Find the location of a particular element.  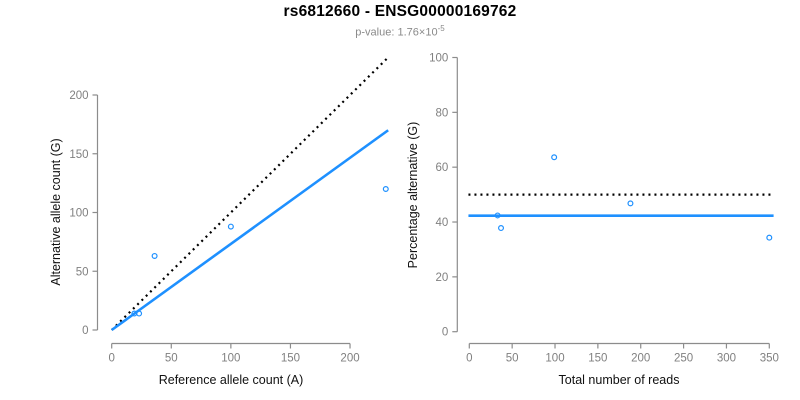

y-axis-label-right: Percentage alternative (G) is located at coordinates (413, 195).